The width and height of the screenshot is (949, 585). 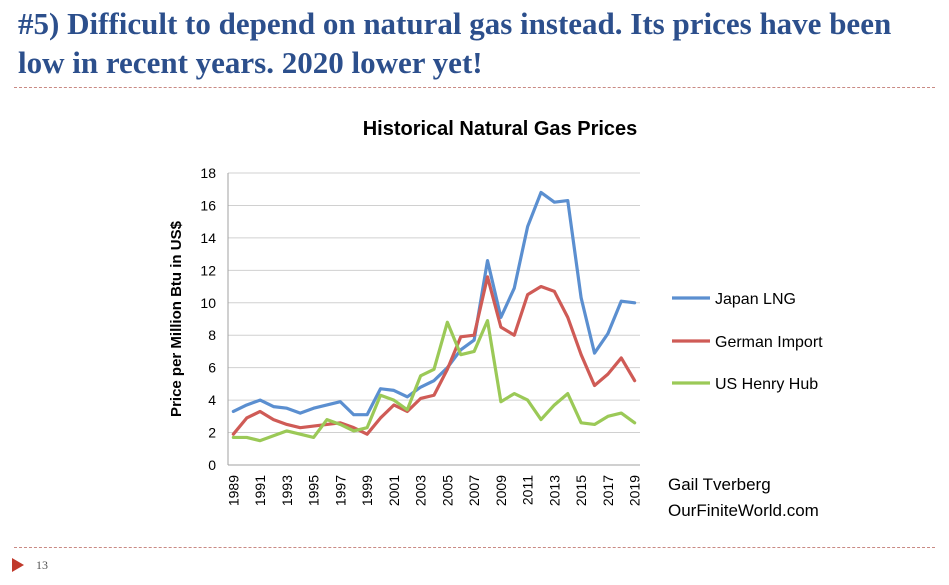 I want to click on x-tick-label: 2003, so click(x=421, y=490).